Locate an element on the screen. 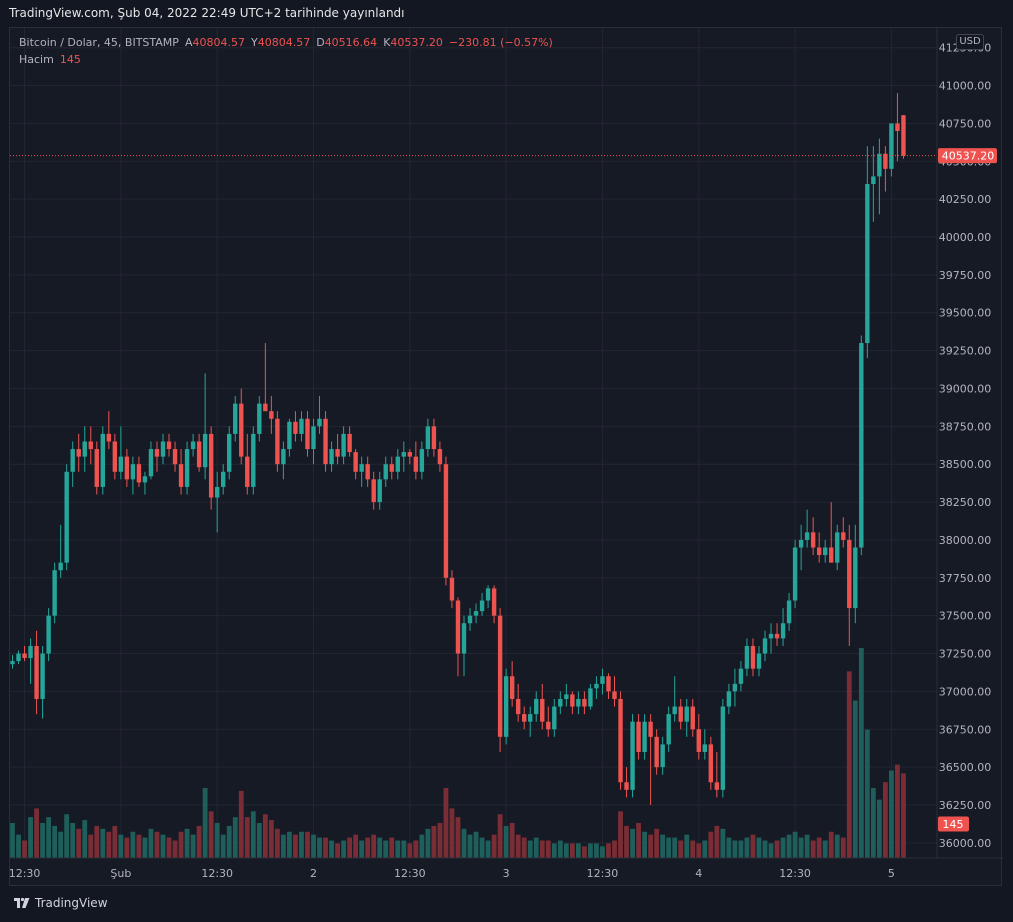 Image resolution: width=1013 pixels, height=922 pixels. footer-brand-text: TradingView is located at coordinates (71, 903).